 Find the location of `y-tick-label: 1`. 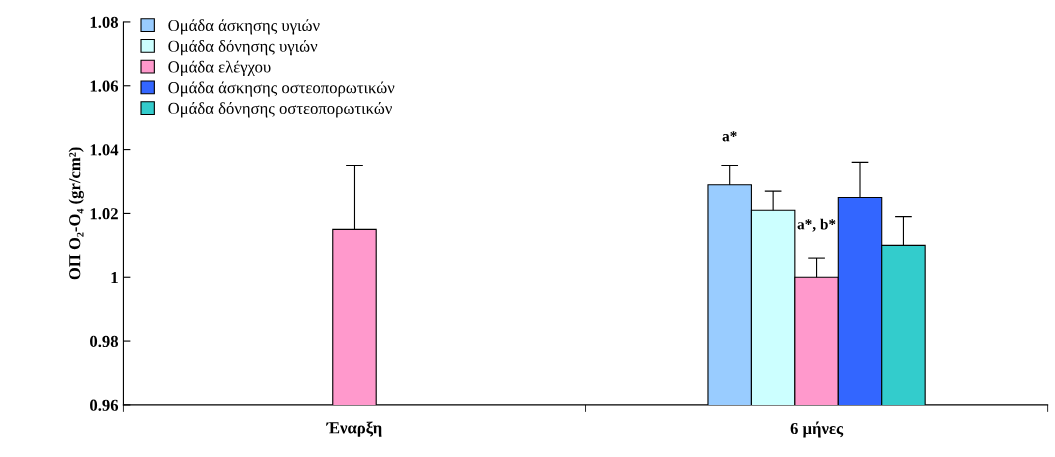

y-tick-label: 1 is located at coordinates (114, 278).